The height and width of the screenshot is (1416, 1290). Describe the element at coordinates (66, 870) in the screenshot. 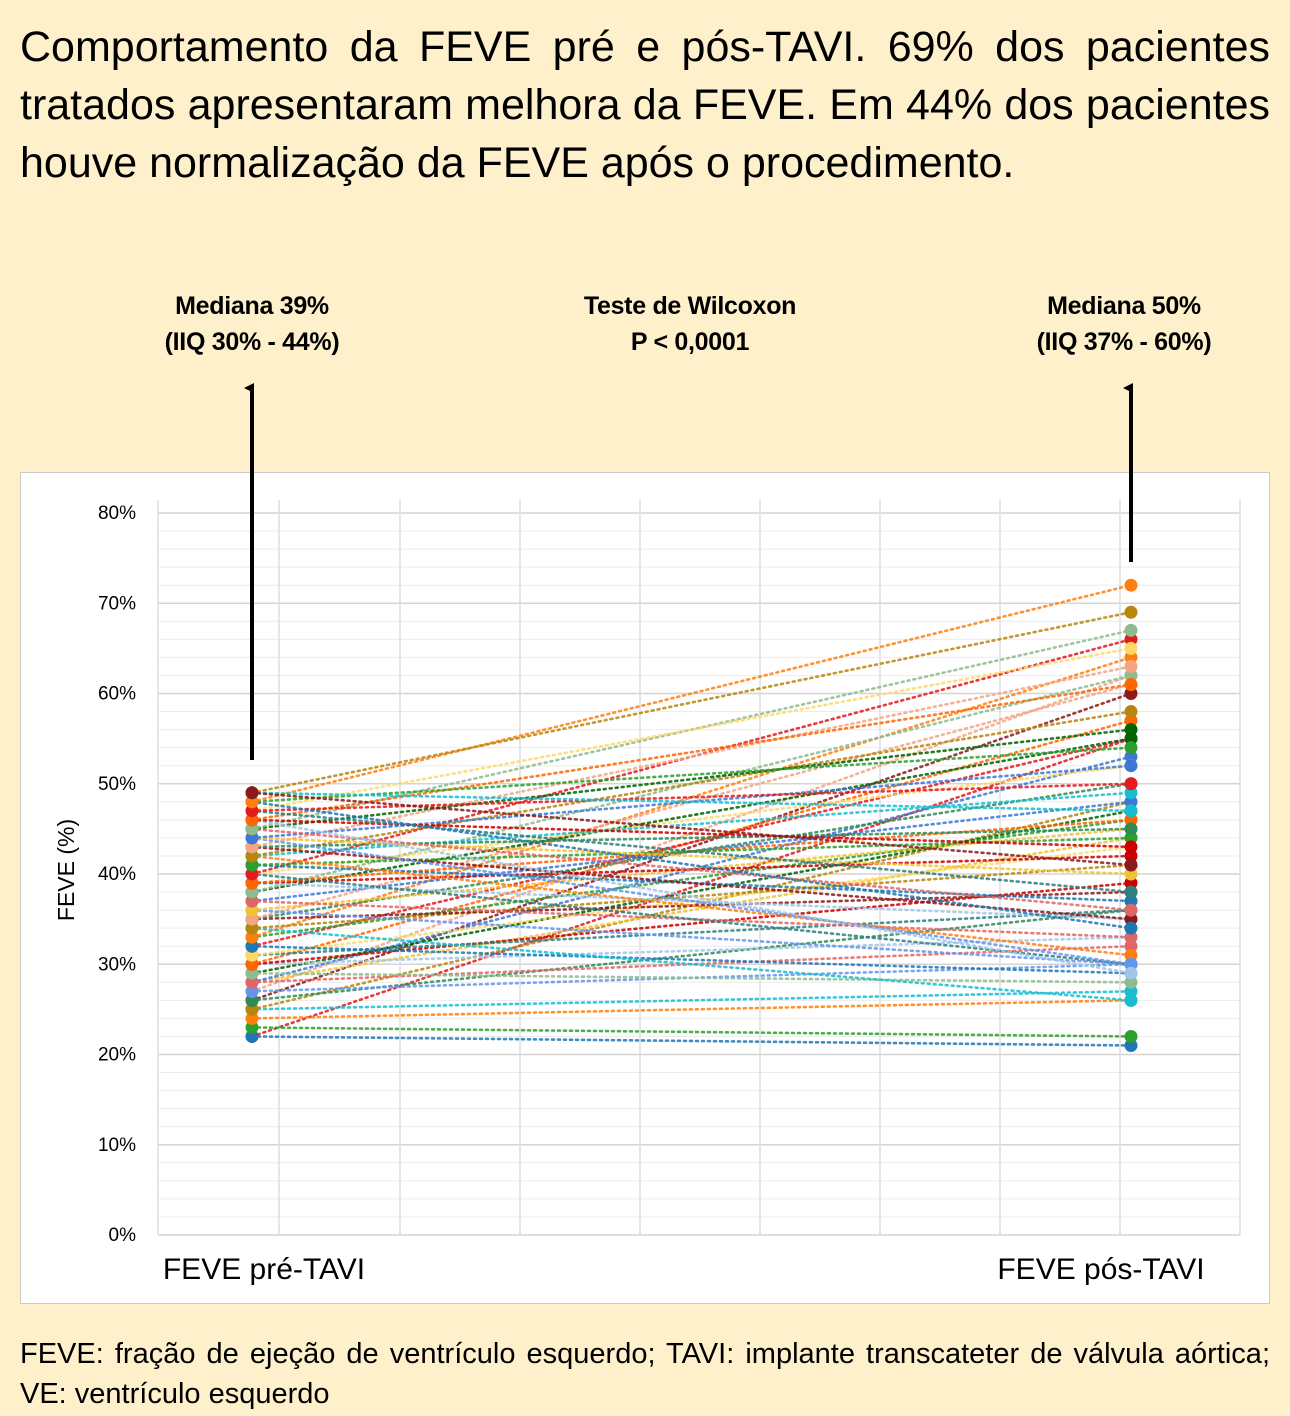

I see `y-axis-title: FEVE (%)` at that location.